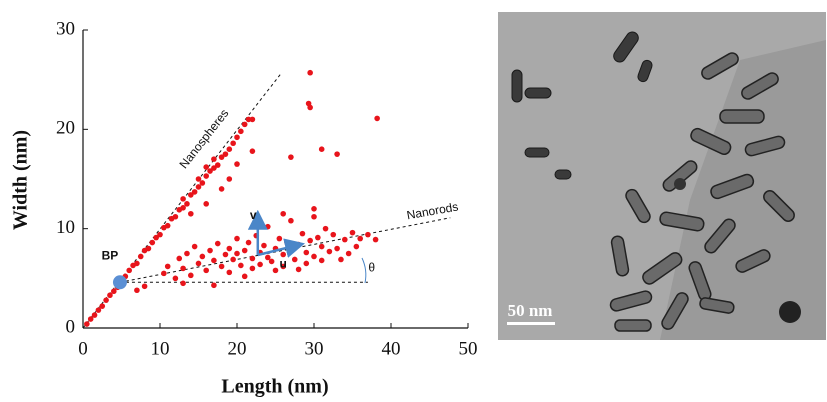  Describe the element at coordinates (530, 310) in the screenshot. I see `scale-bar-label: 50 nm` at that location.